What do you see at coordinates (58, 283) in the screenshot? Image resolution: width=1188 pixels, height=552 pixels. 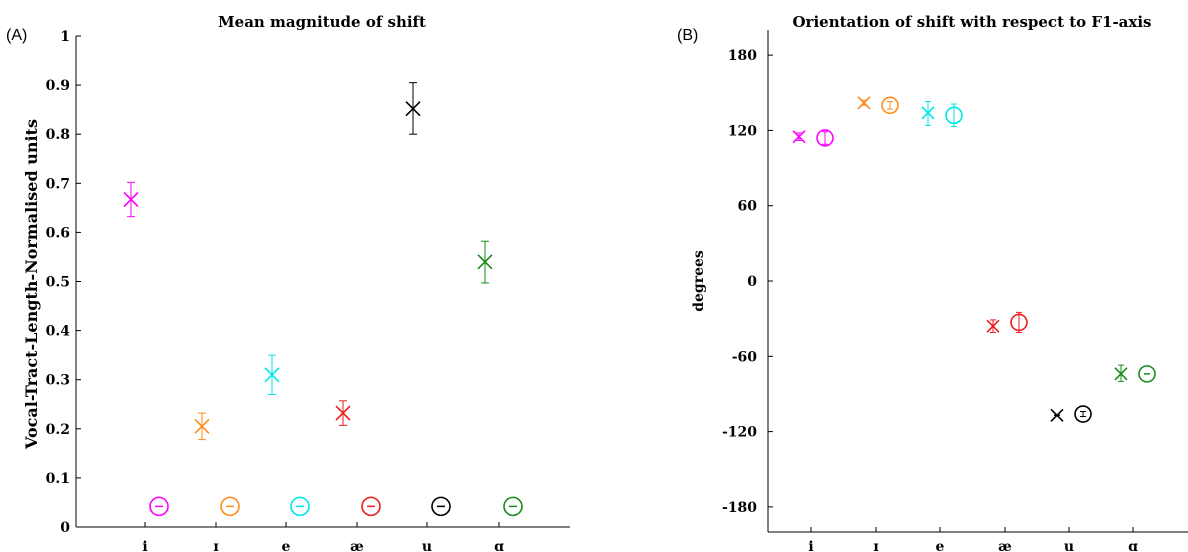 I see `y-tick-label: 0.5` at bounding box center [58, 283].